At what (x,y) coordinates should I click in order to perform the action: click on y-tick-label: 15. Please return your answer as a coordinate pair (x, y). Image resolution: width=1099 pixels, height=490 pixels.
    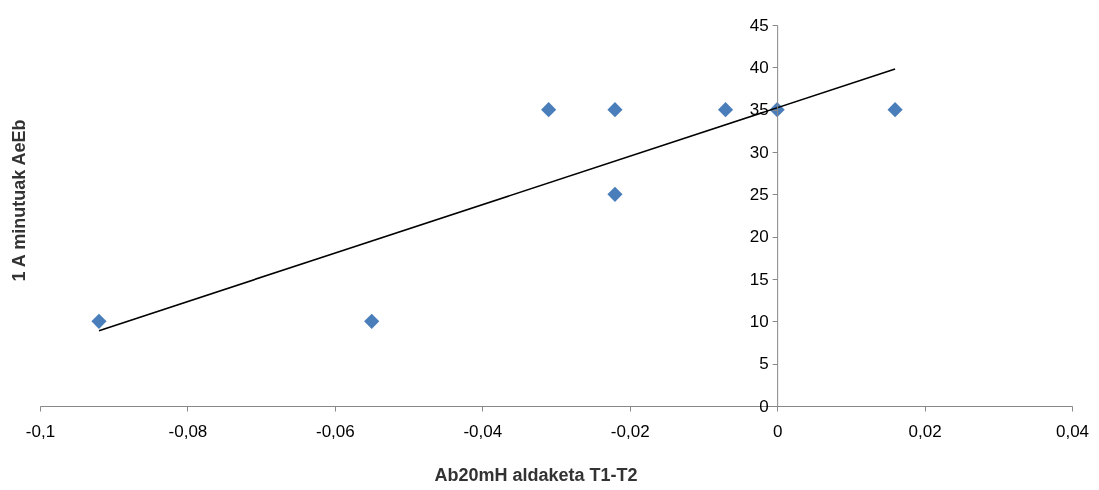
    Looking at the image, I should click on (759, 279).